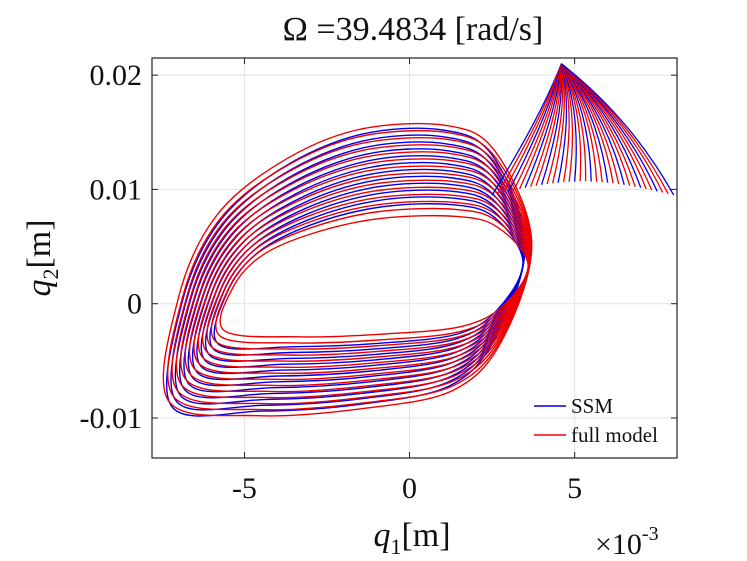  What do you see at coordinates (381, 535) in the screenshot?
I see `x-axis-label-var: q` at bounding box center [381, 535].